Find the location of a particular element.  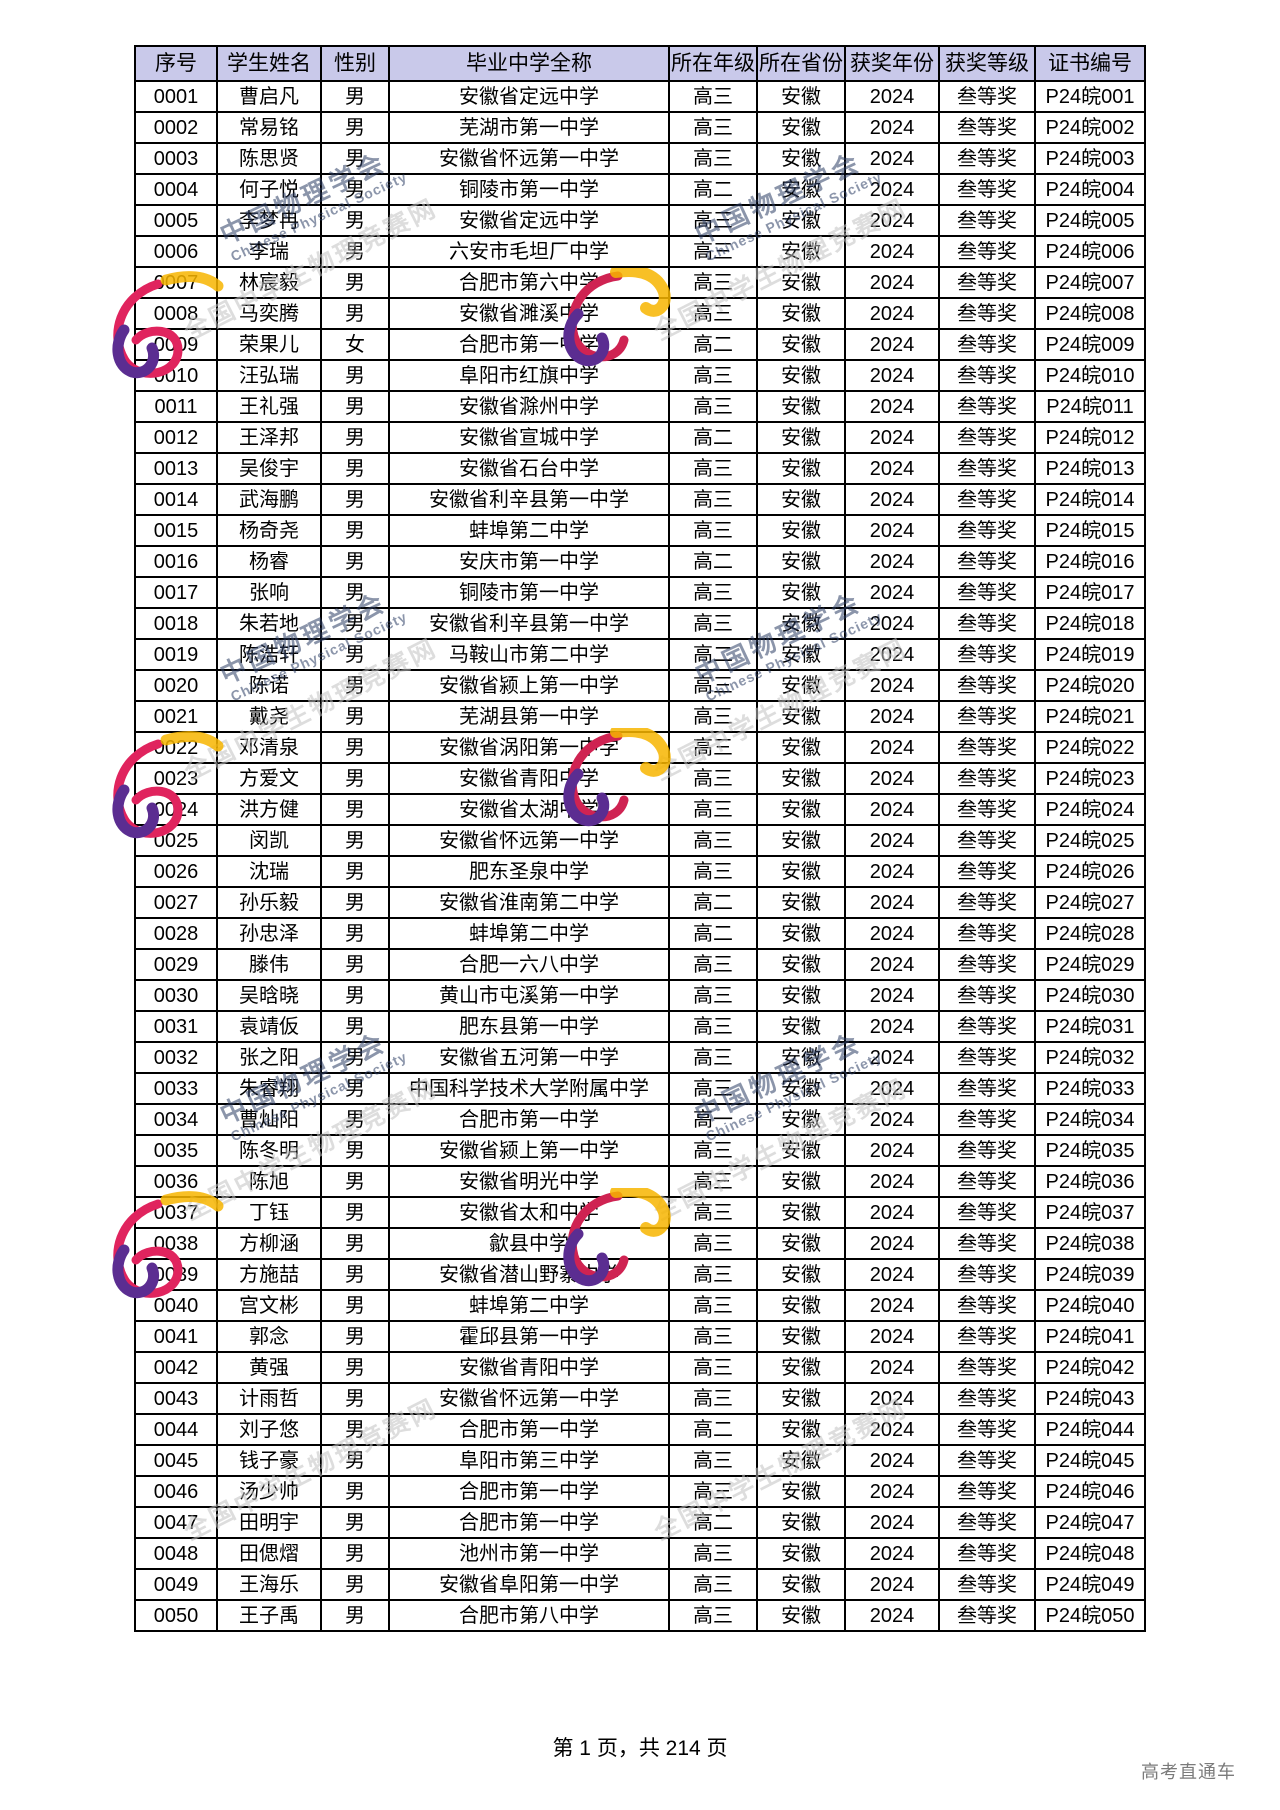

cell-seq: 0029 is located at coordinates (176, 964).